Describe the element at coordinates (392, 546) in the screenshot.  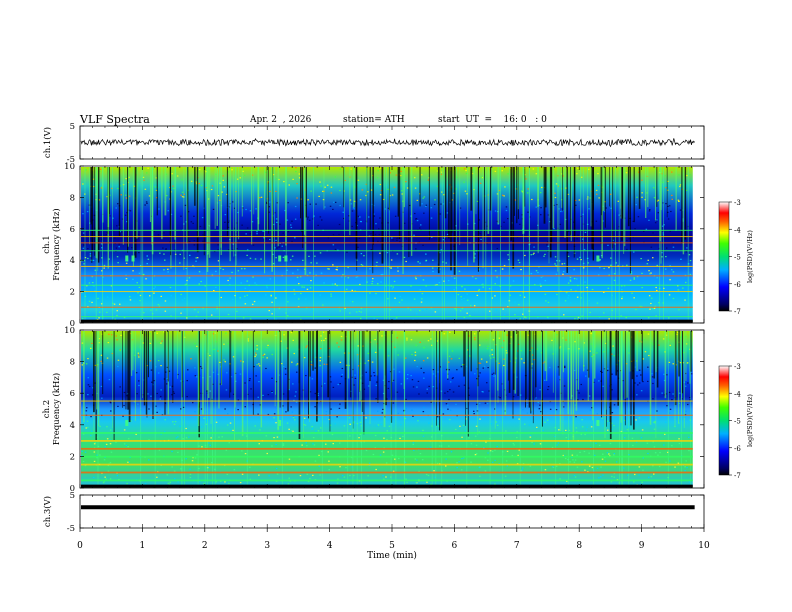
I see `x-axis-tick-label: 5` at that location.